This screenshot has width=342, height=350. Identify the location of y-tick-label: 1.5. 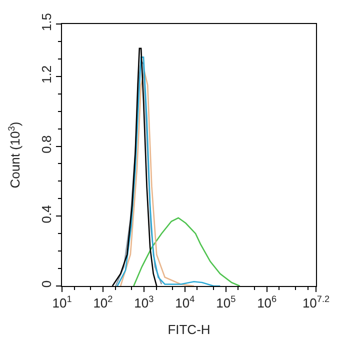
(46, 22).